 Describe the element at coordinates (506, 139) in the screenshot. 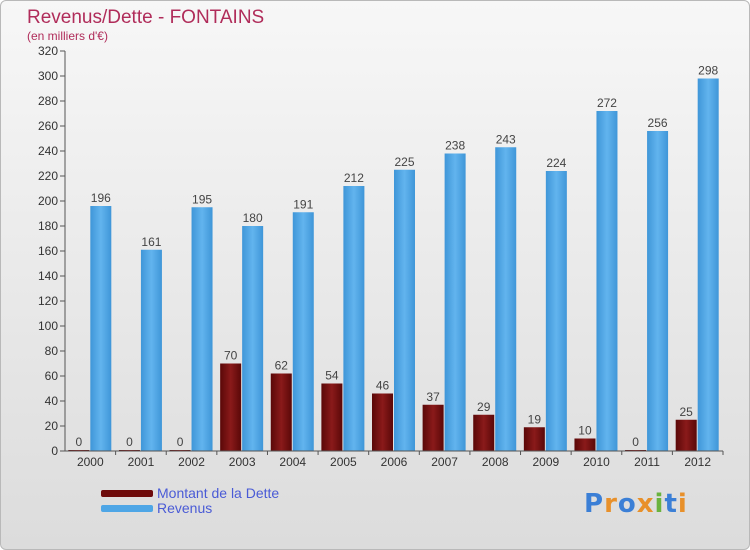

I see `data-label-revenus: 243` at that location.